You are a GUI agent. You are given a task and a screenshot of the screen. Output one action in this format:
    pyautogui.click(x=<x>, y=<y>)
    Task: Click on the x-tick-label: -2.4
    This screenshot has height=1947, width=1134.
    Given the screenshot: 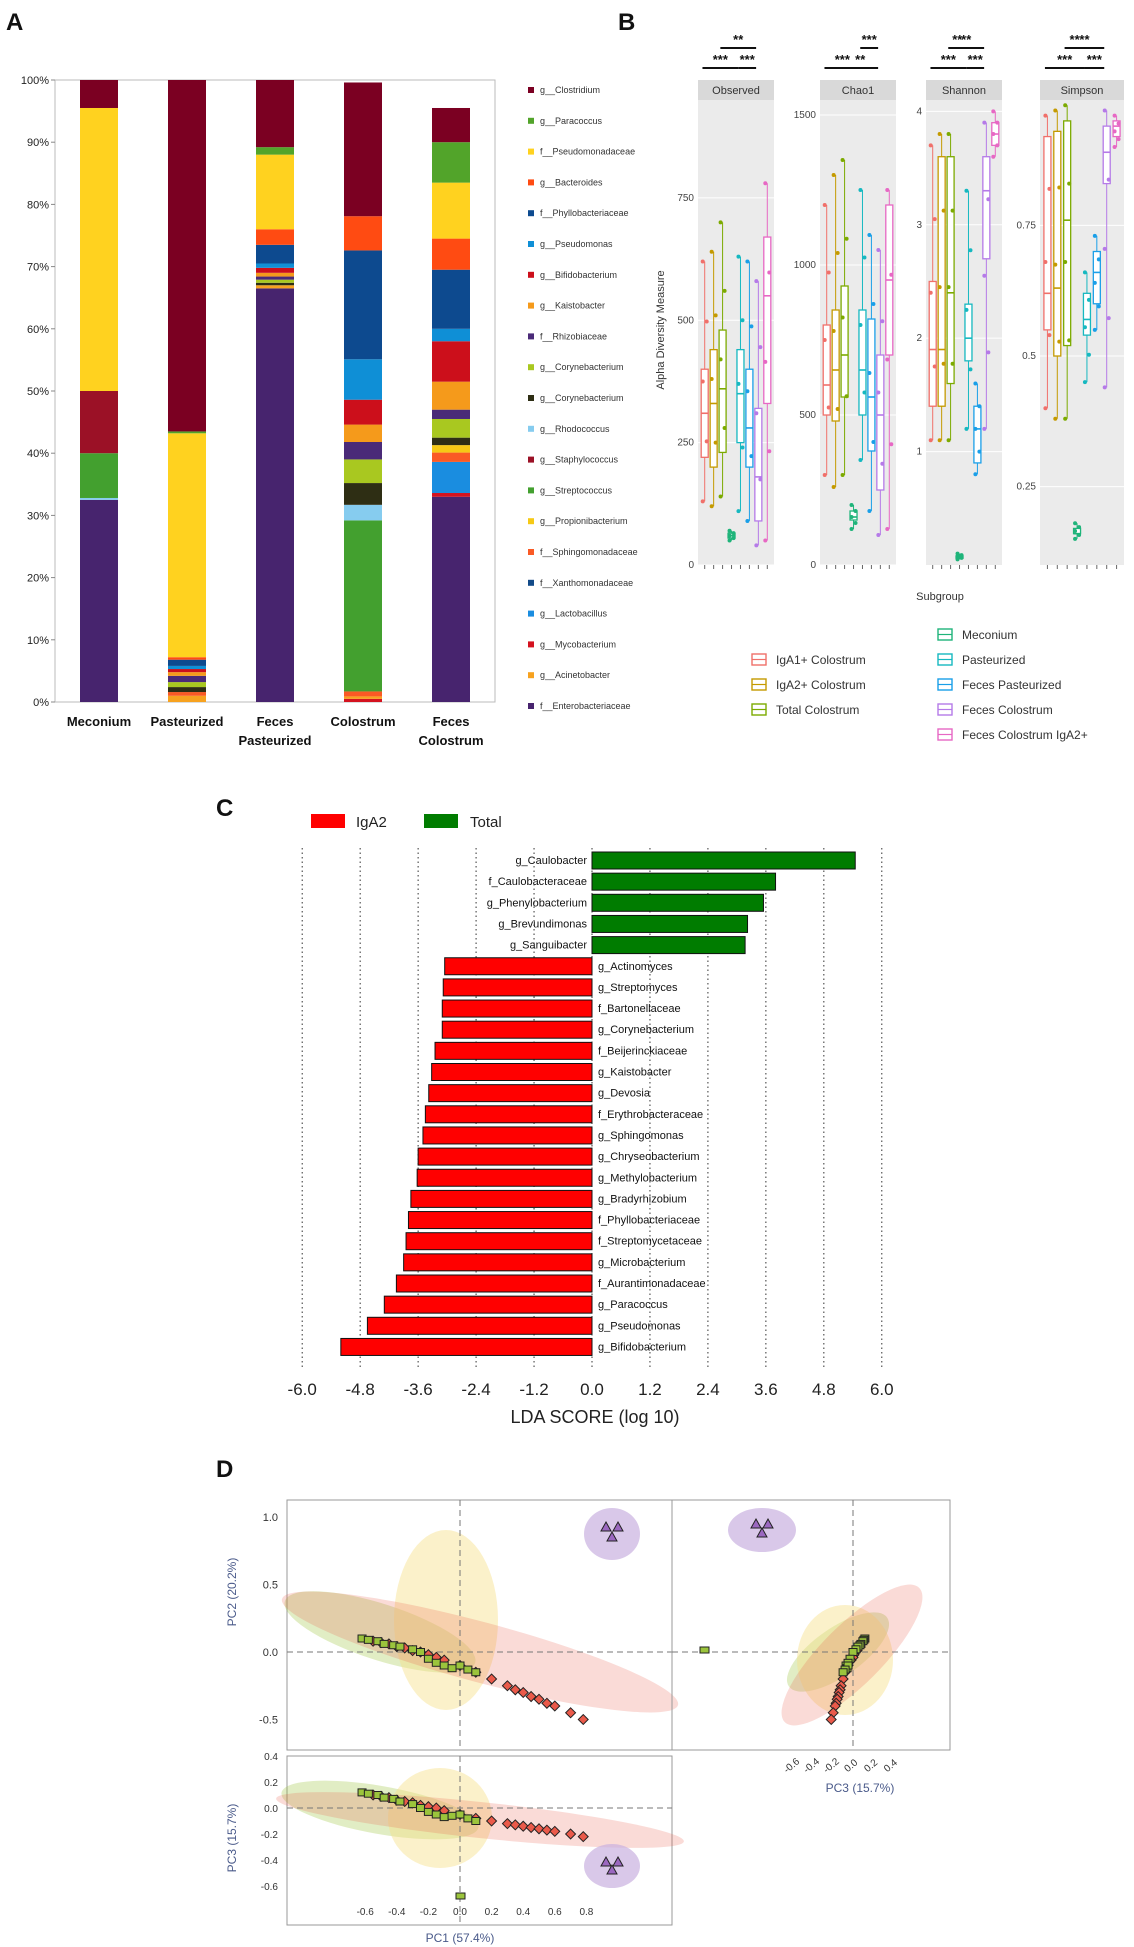 What is the action you would take?
    pyautogui.click(x=475, y=1389)
    